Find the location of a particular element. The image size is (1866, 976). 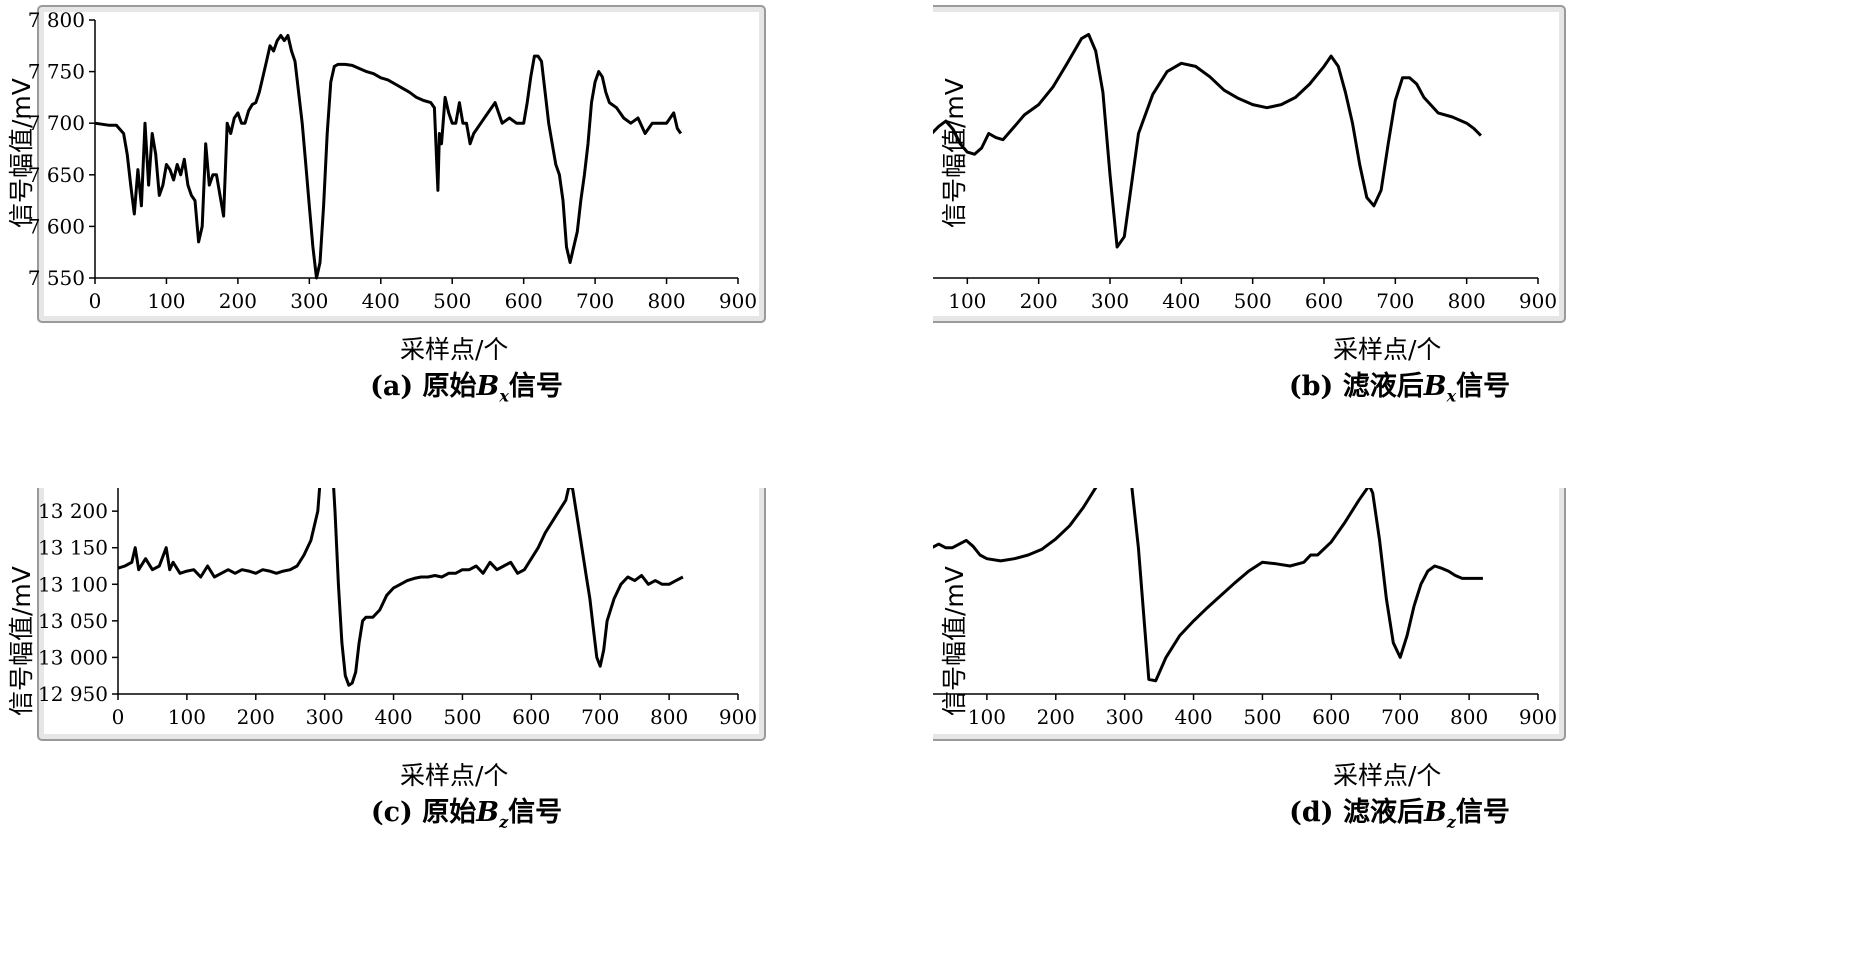

caption-d-suffix: 信号 is located at coordinates (1482, 812).